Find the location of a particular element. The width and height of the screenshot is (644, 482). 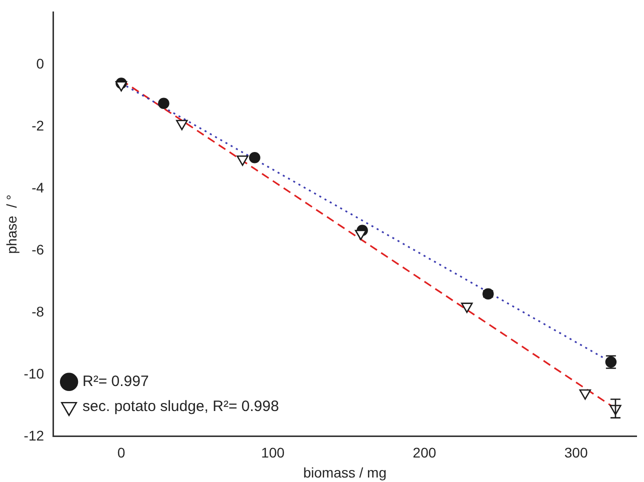

y-axis-title: phase / ° is located at coordinates (11, 224).